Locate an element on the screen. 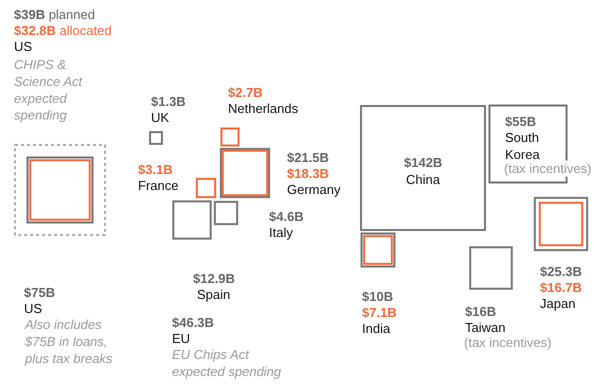  data-label: $75B is located at coordinates (40, 292).